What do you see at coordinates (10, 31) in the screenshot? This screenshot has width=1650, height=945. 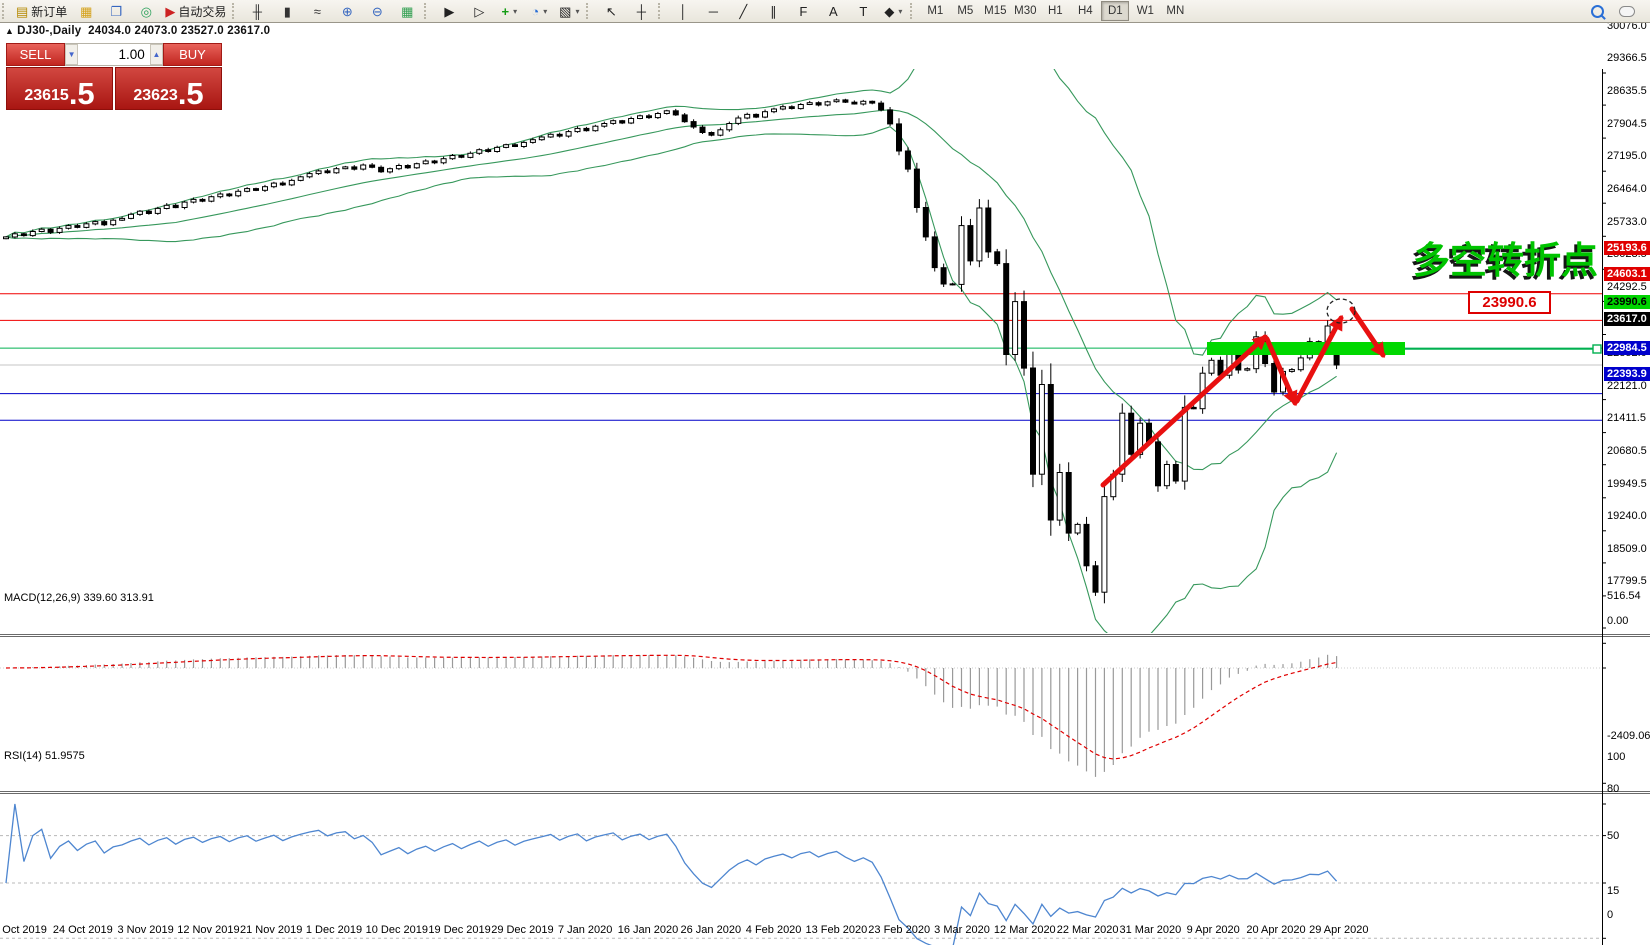 I see `symbol-direction-icon: ▲` at bounding box center [10, 31].